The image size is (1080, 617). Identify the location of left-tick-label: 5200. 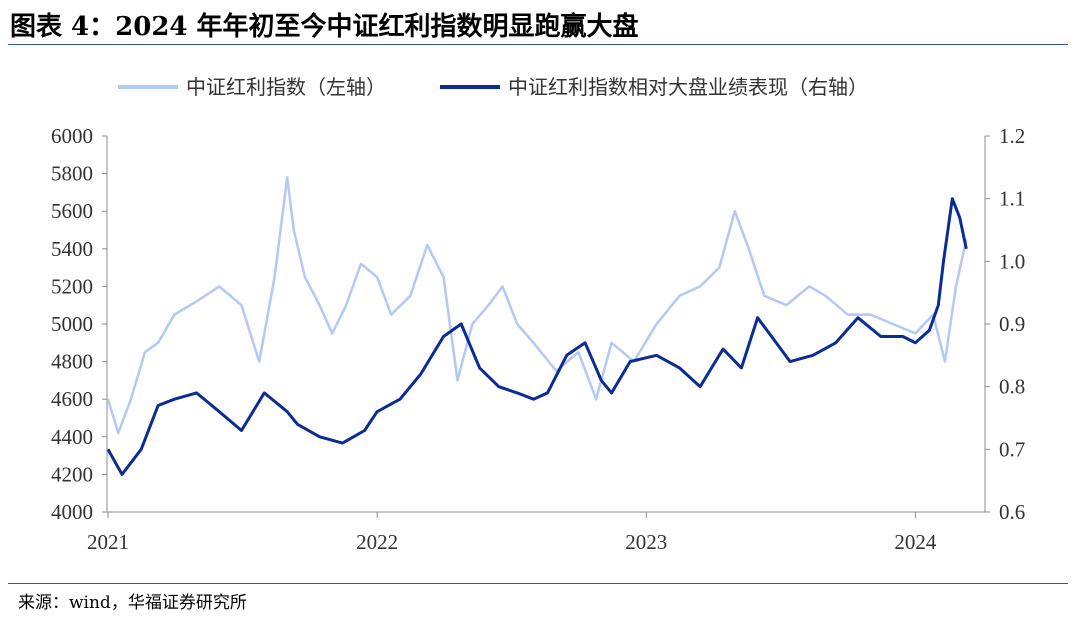
(72, 286).